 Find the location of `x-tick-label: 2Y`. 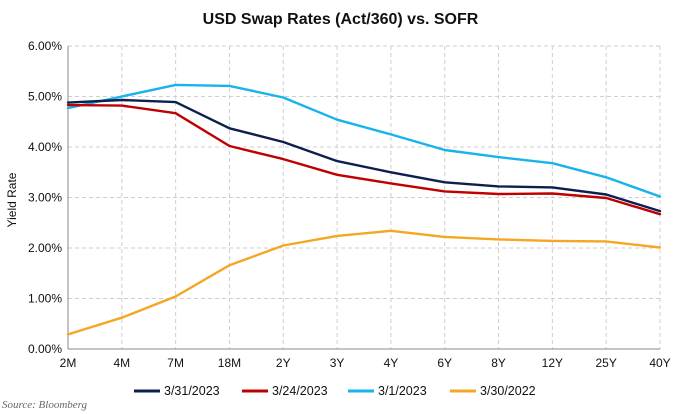

x-tick-label: 2Y is located at coordinates (283, 363).